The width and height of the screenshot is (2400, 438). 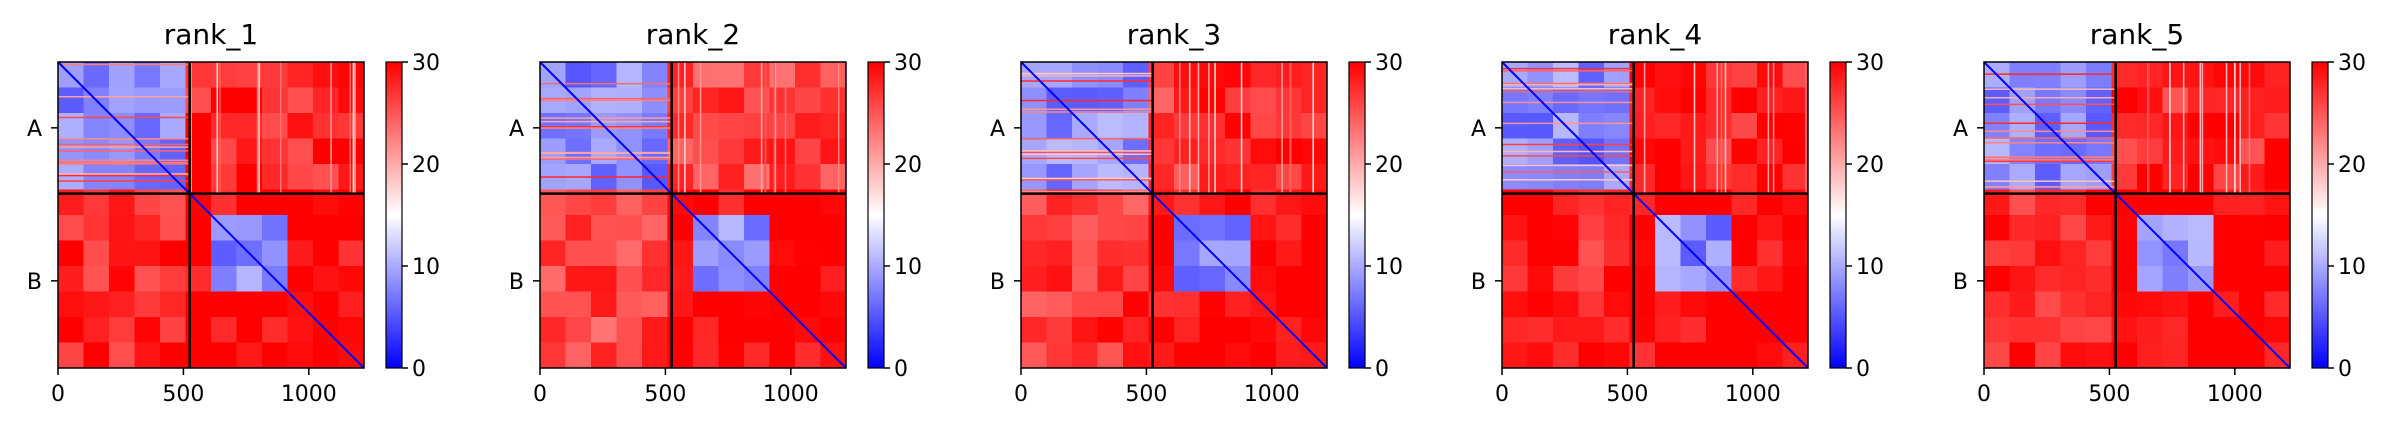 What do you see at coordinates (1655, 215) in the screenshot?
I see `plot-frame` at bounding box center [1655, 215].